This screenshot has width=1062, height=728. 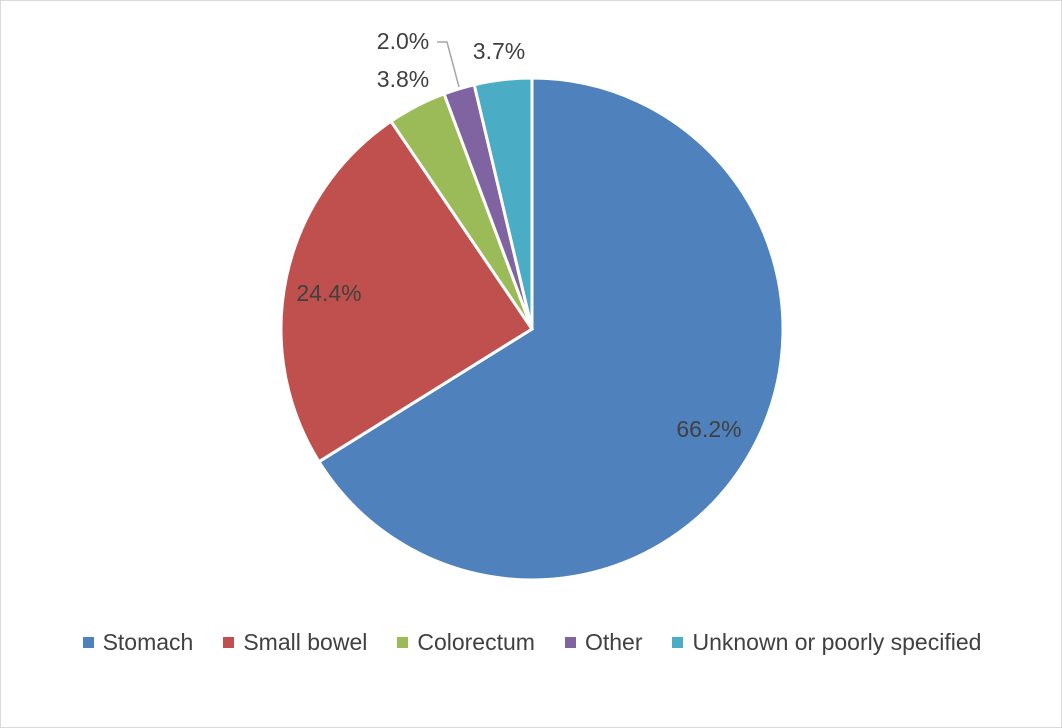 I want to click on data-label-small-bowel: 24.4%, so click(x=328, y=293).